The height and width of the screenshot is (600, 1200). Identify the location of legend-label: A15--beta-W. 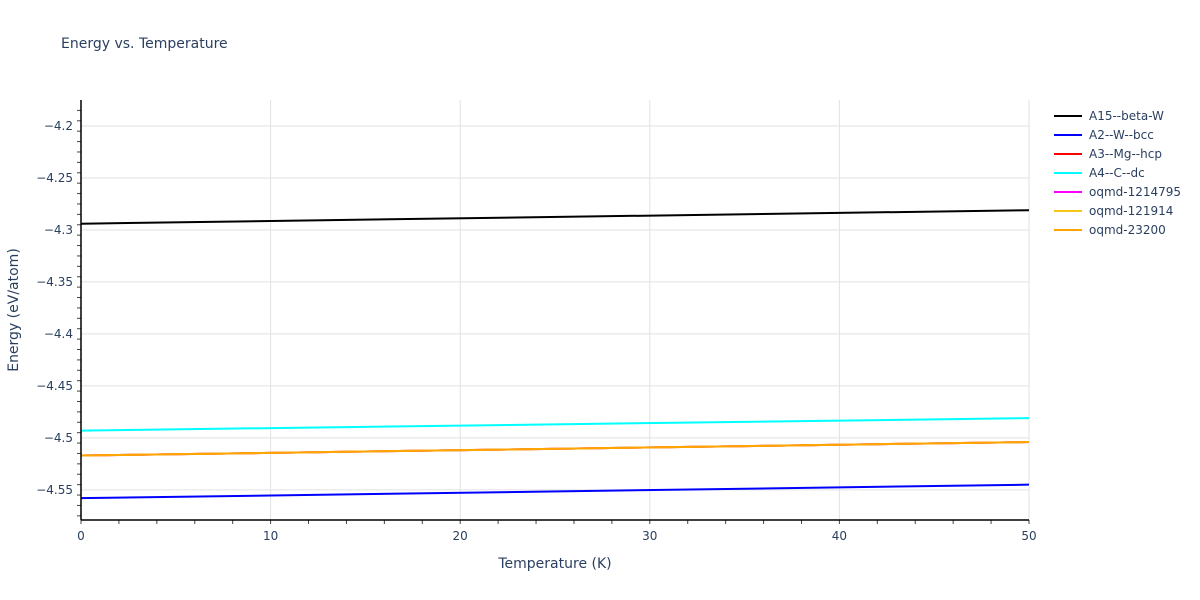
(1126, 115).